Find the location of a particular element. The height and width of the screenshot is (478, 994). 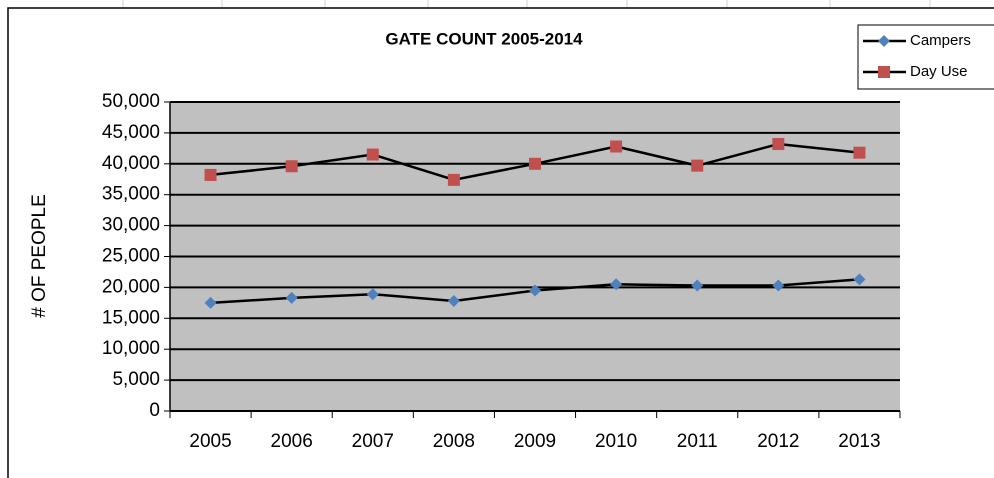

y-tick-label: 45,000 is located at coordinates (131, 132).